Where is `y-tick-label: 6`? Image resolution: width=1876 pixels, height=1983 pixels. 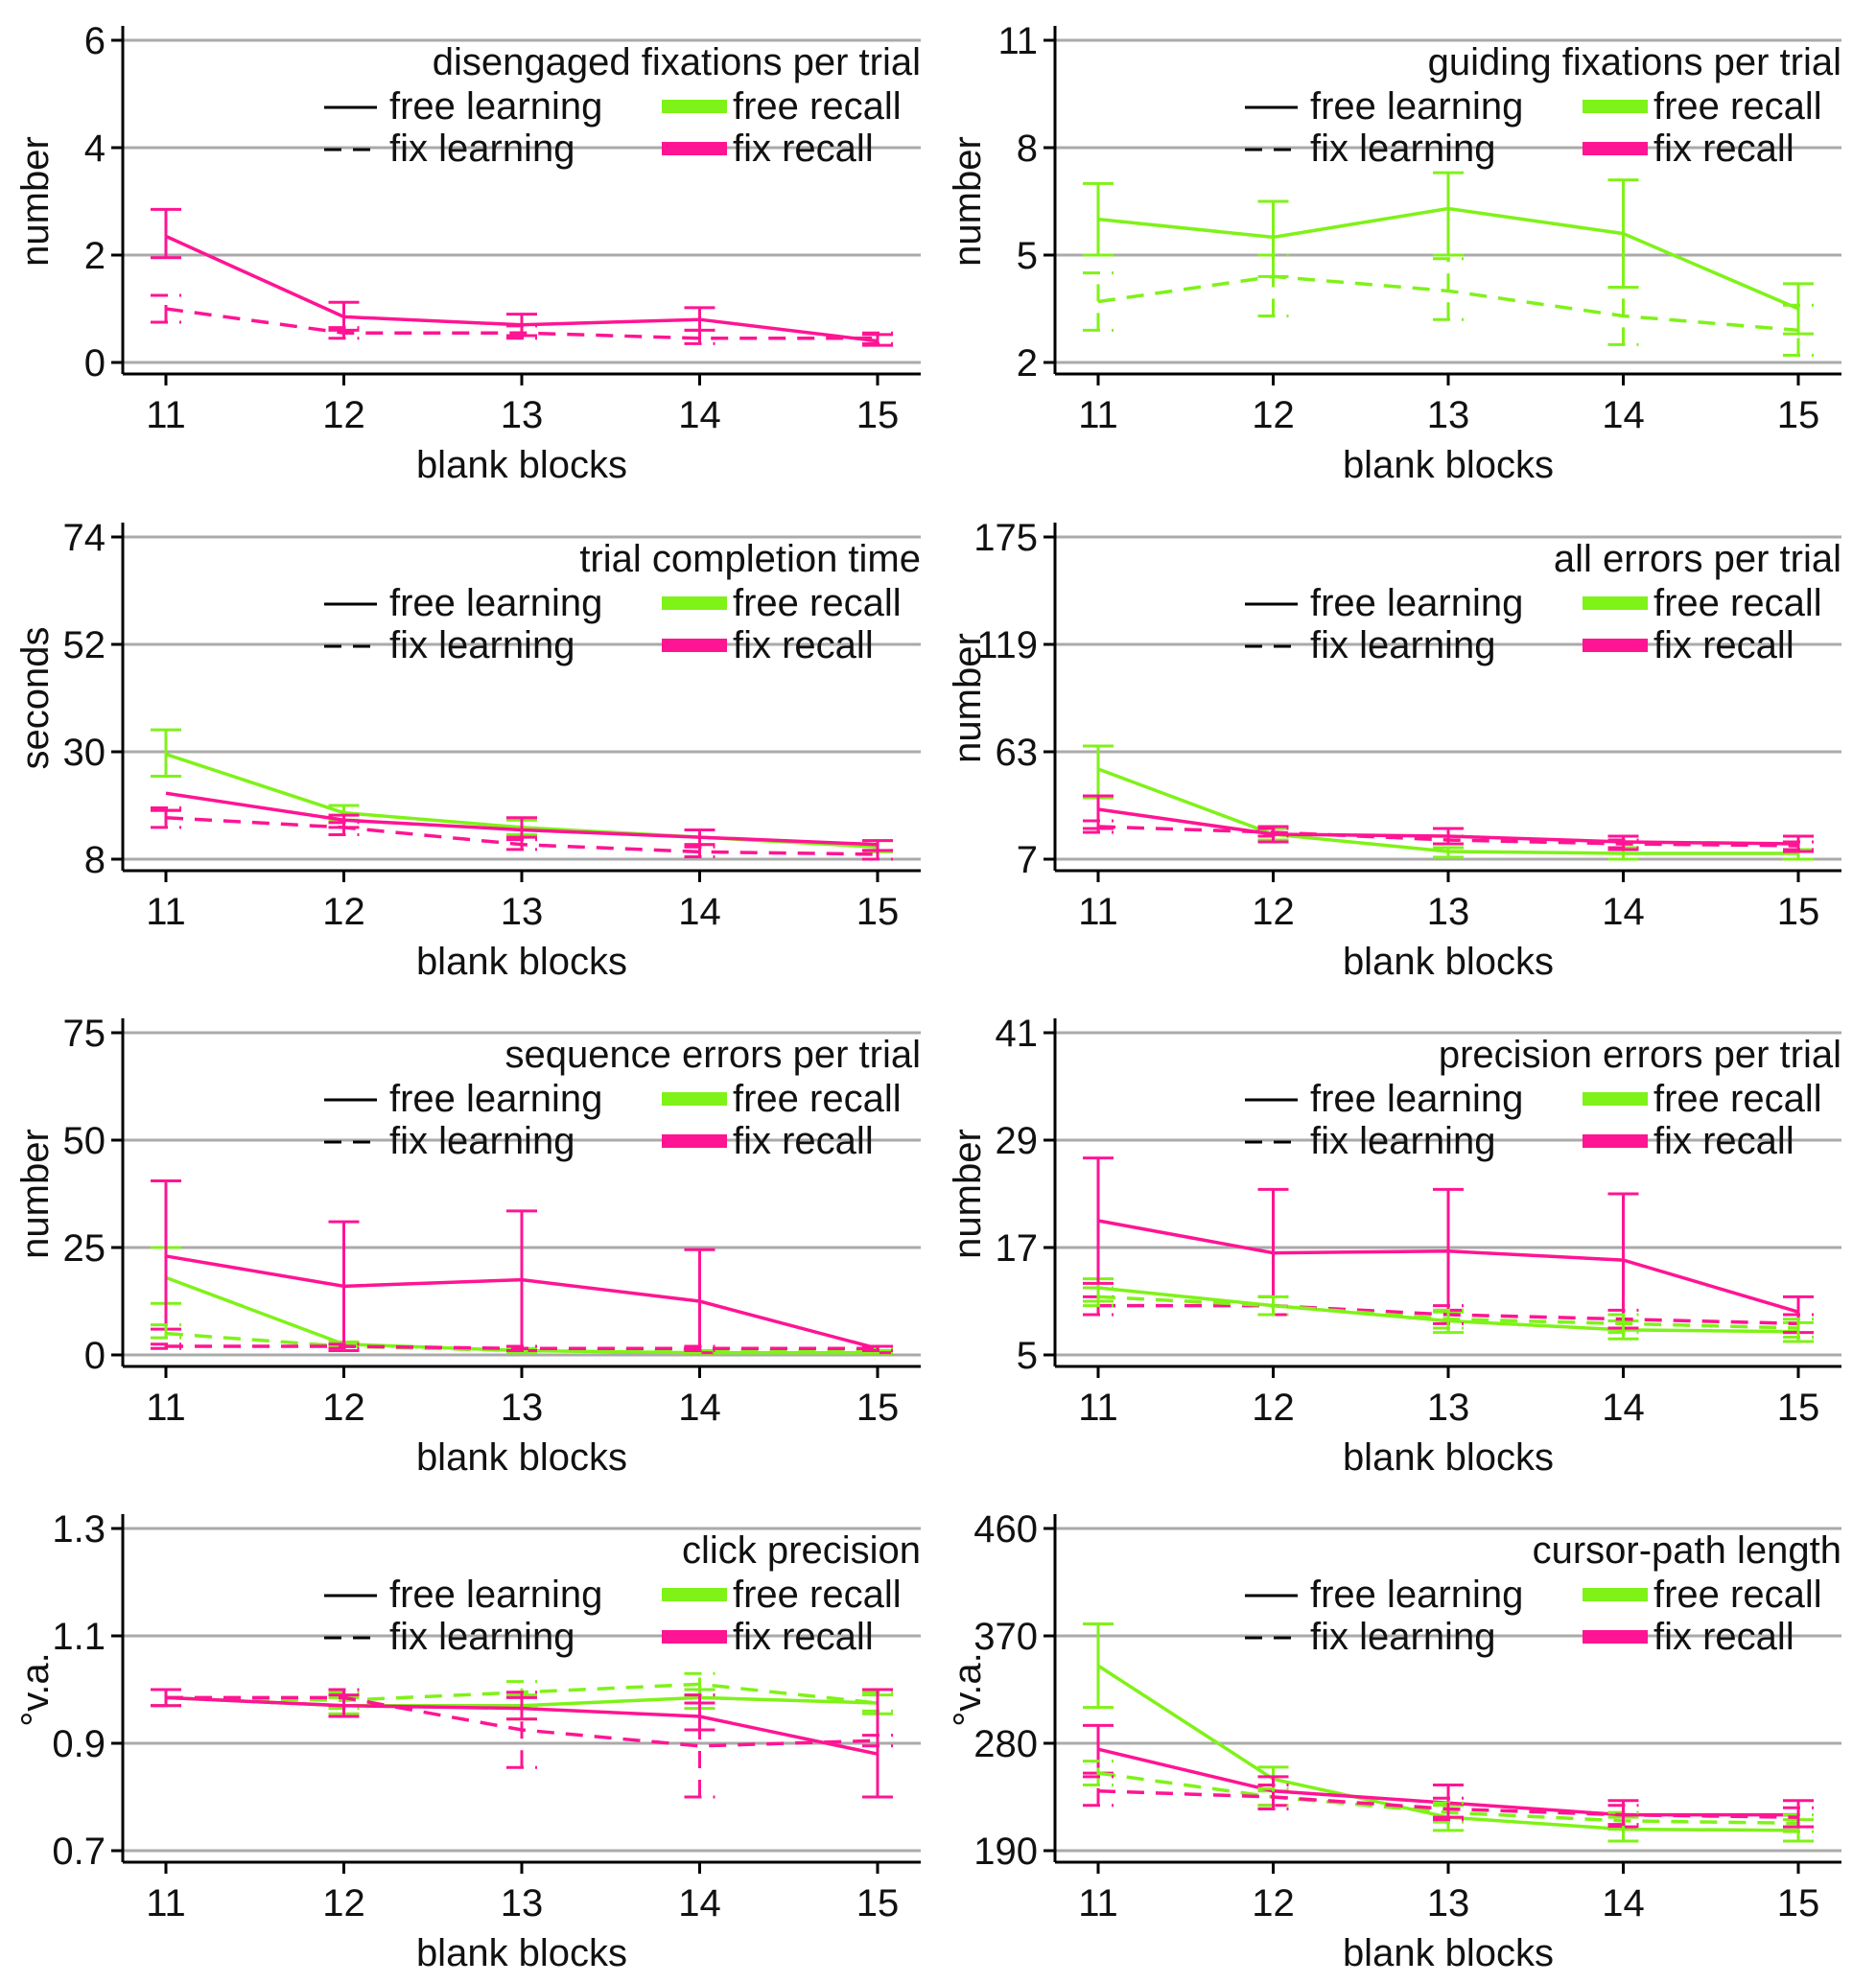 y-tick-label: 6 is located at coordinates (95, 41).